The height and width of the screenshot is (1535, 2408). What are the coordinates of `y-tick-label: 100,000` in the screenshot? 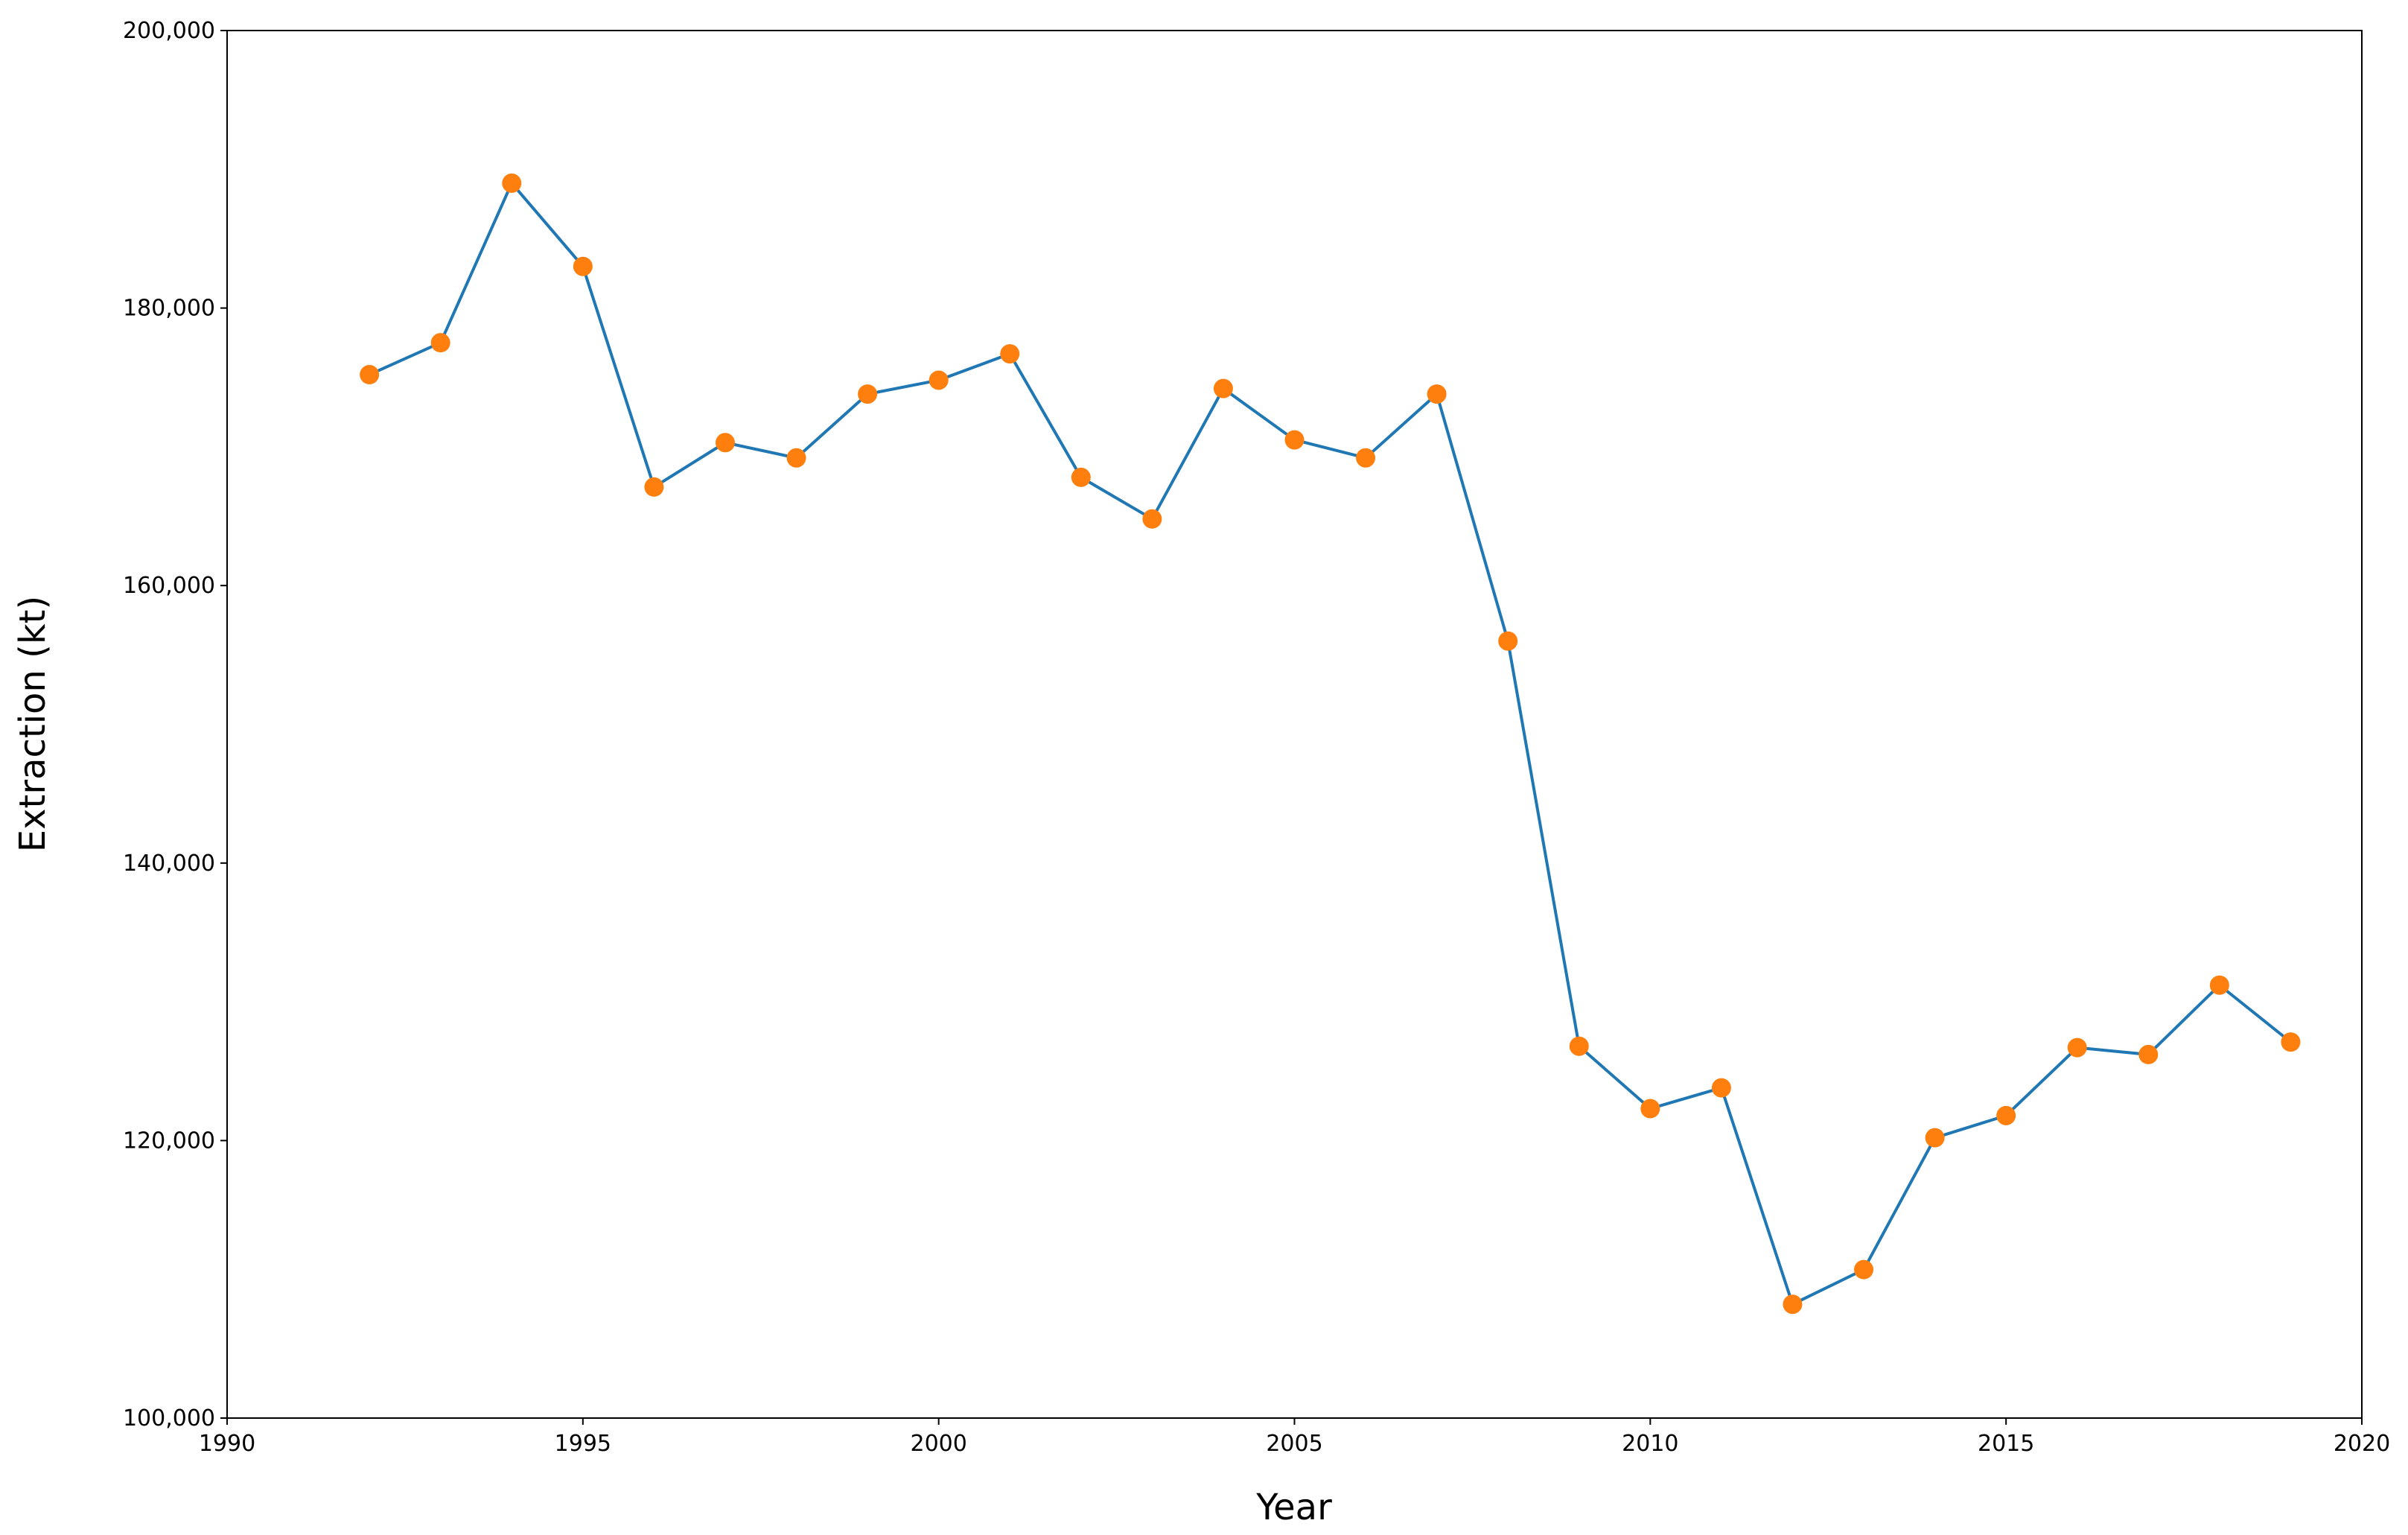 It's located at (169, 1418).